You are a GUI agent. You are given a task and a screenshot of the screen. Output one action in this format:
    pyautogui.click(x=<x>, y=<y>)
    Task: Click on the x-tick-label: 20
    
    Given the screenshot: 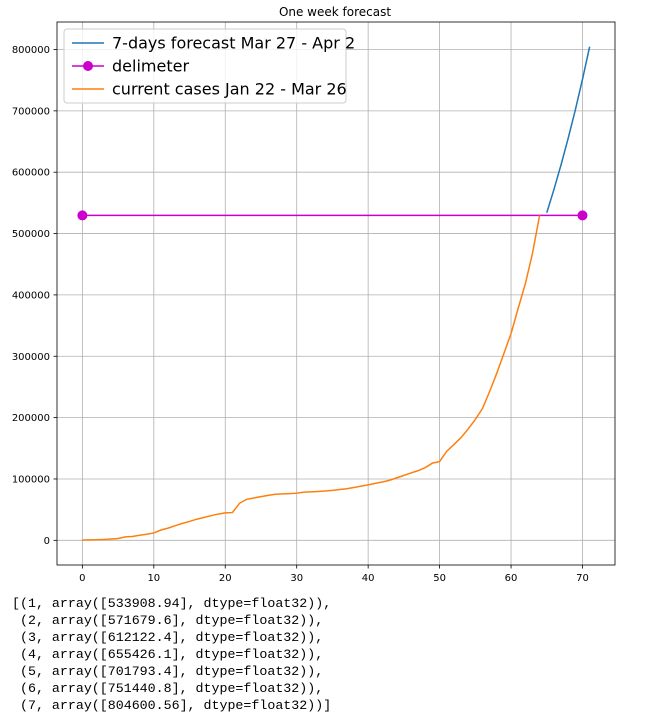 What is the action you would take?
    pyautogui.click(x=225, y=578)
    